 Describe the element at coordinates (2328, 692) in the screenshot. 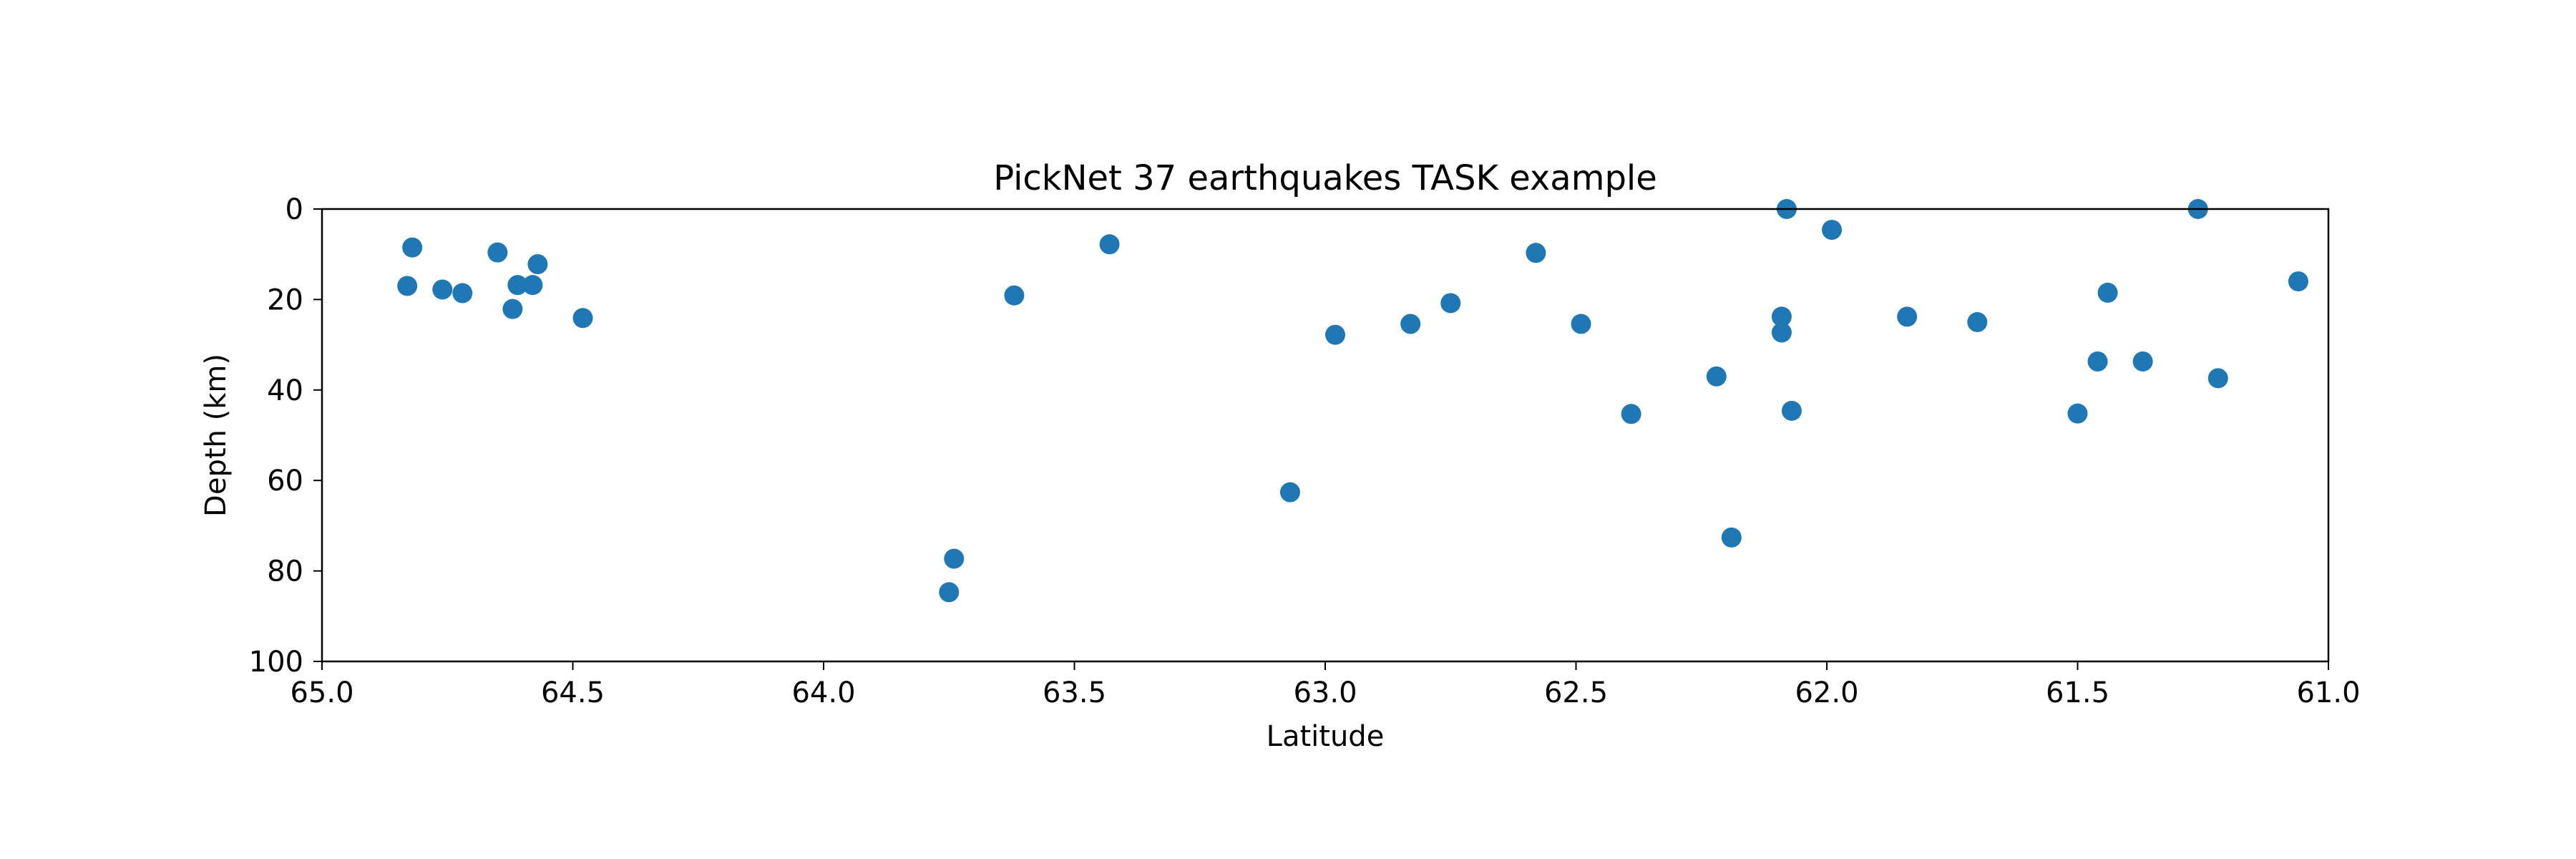

I see `x-tick-label: 61.0` at that location.